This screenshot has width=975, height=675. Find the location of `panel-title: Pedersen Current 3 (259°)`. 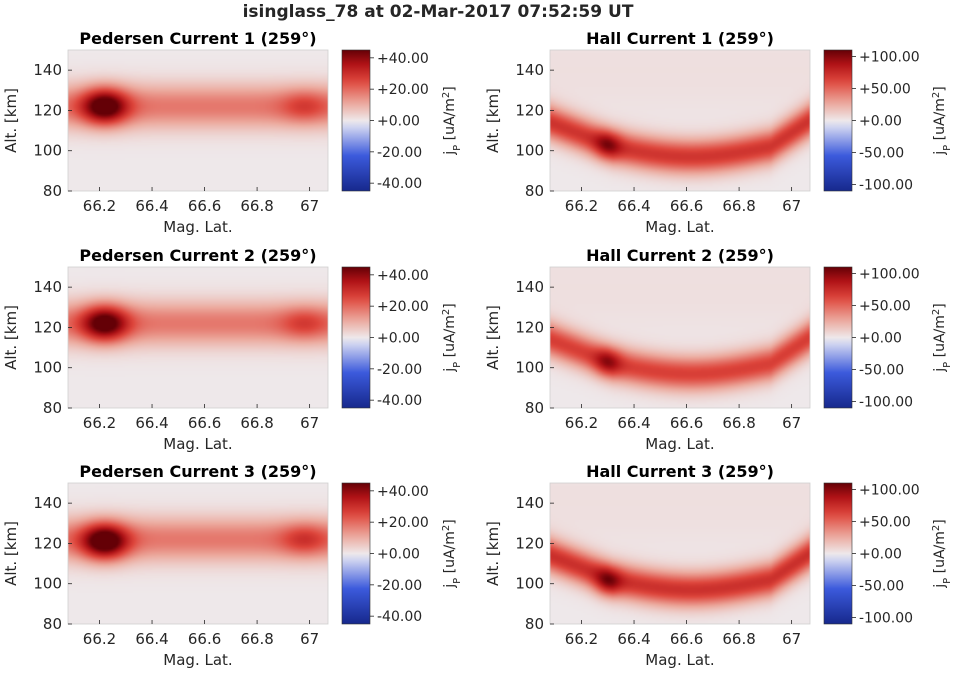

panel-title: Pedersen Current 3 (259°) is located at coordinates (197, 471).